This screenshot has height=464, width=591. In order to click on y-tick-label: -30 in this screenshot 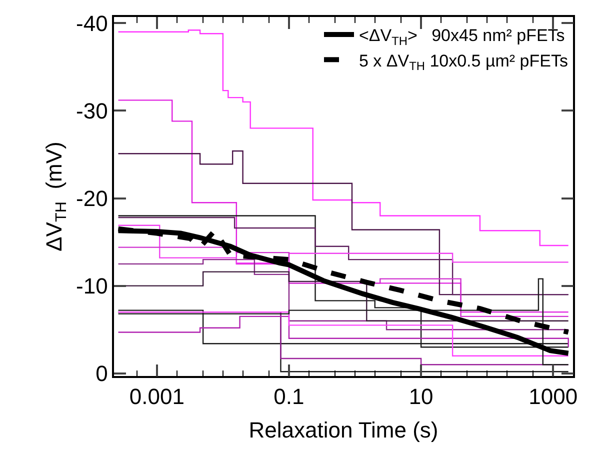, I will do `click(92, 111)`.